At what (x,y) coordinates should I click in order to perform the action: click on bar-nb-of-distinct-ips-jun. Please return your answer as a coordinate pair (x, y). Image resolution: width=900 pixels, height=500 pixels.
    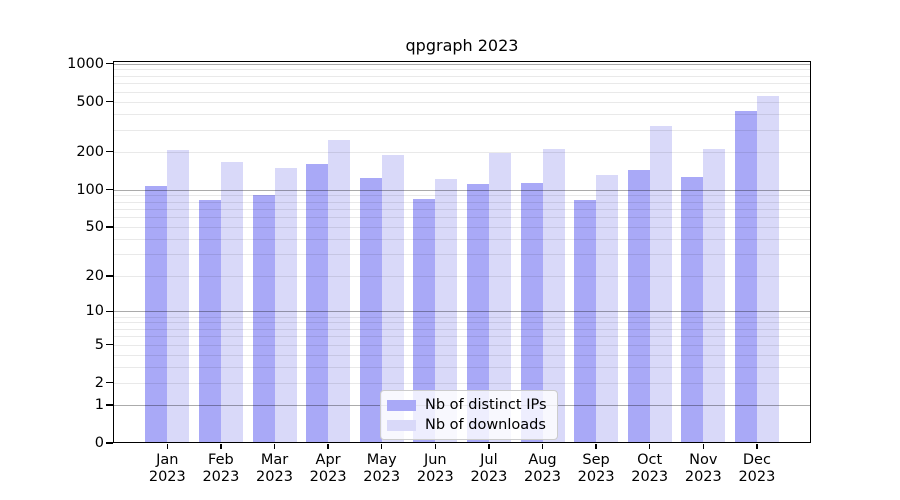
    Looking at the image, I should click on (424, 321).